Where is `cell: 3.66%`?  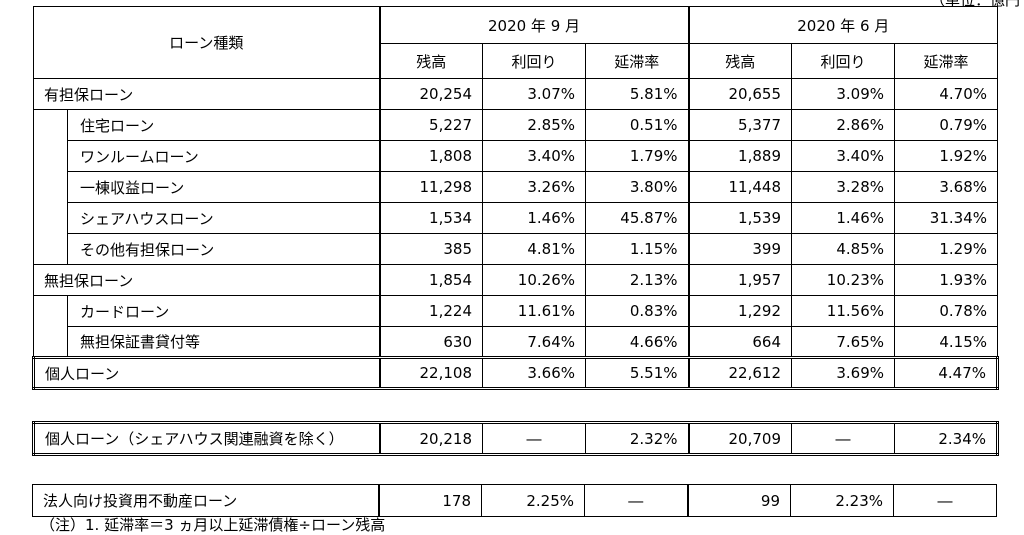
cell: 3.66% is located at coordinates (534, 373).